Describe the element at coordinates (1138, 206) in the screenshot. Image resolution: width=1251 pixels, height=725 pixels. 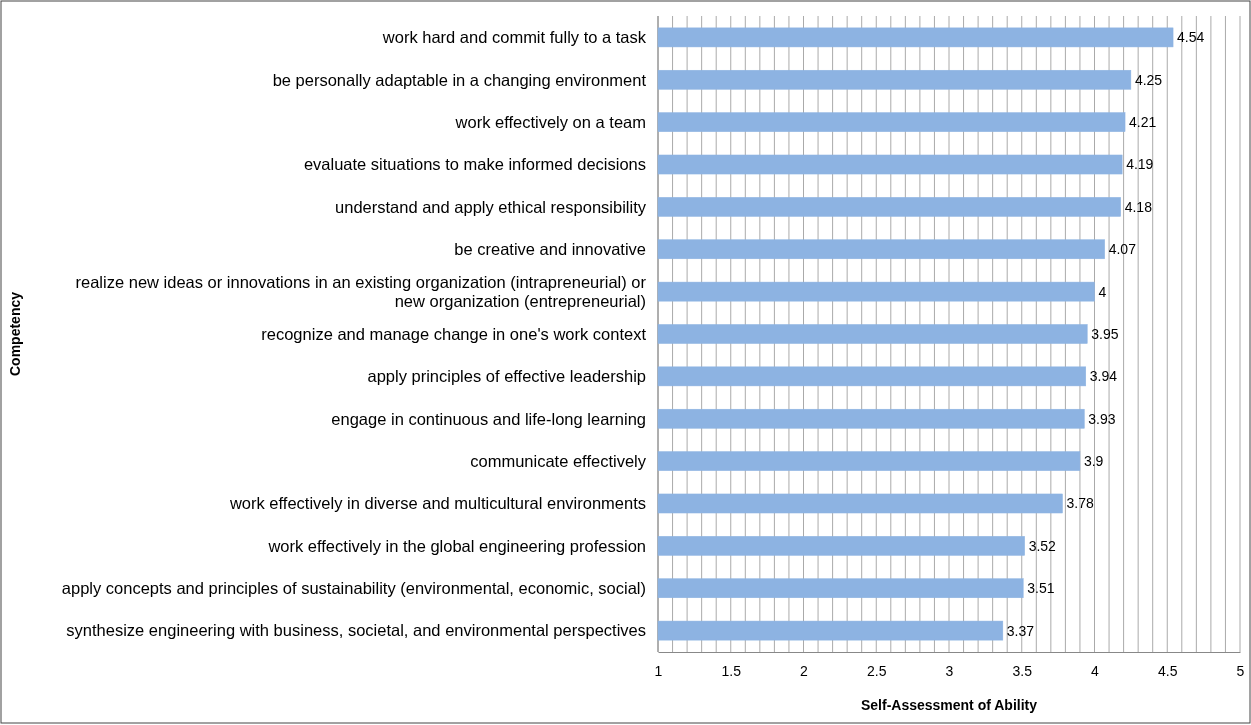
I see `data-label: 4.18` at that location.